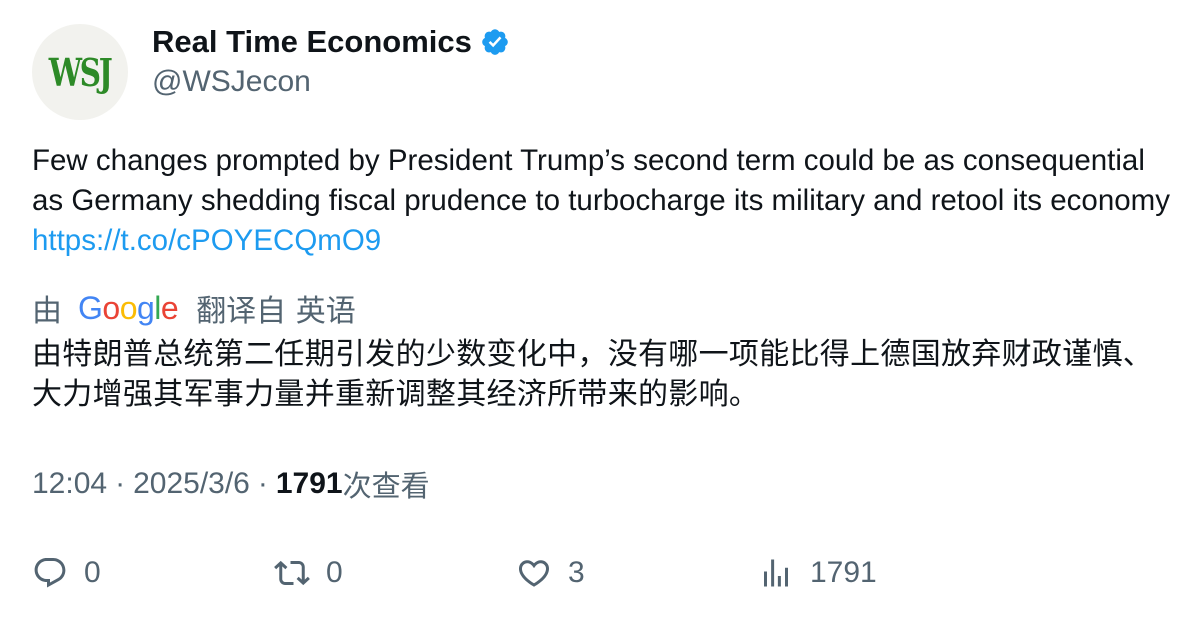  Describe the element at coordinates (207, 240) in the screenshot. I see `tweet-link: https://t.co/cPOYECQmO9` at that location.